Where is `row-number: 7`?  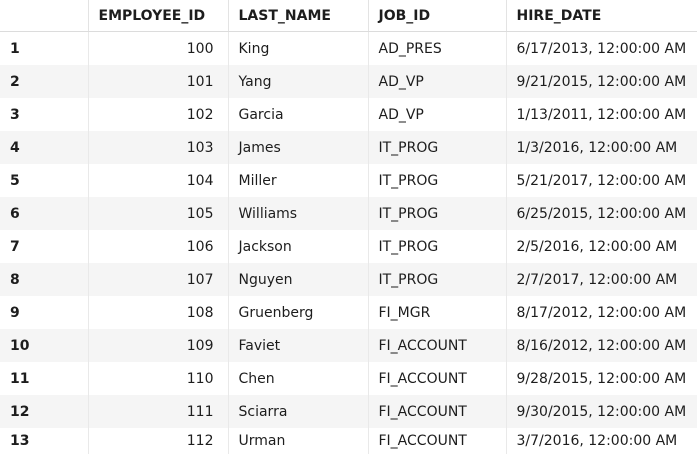
row-number: 7 is located at coordinates (44, 246).